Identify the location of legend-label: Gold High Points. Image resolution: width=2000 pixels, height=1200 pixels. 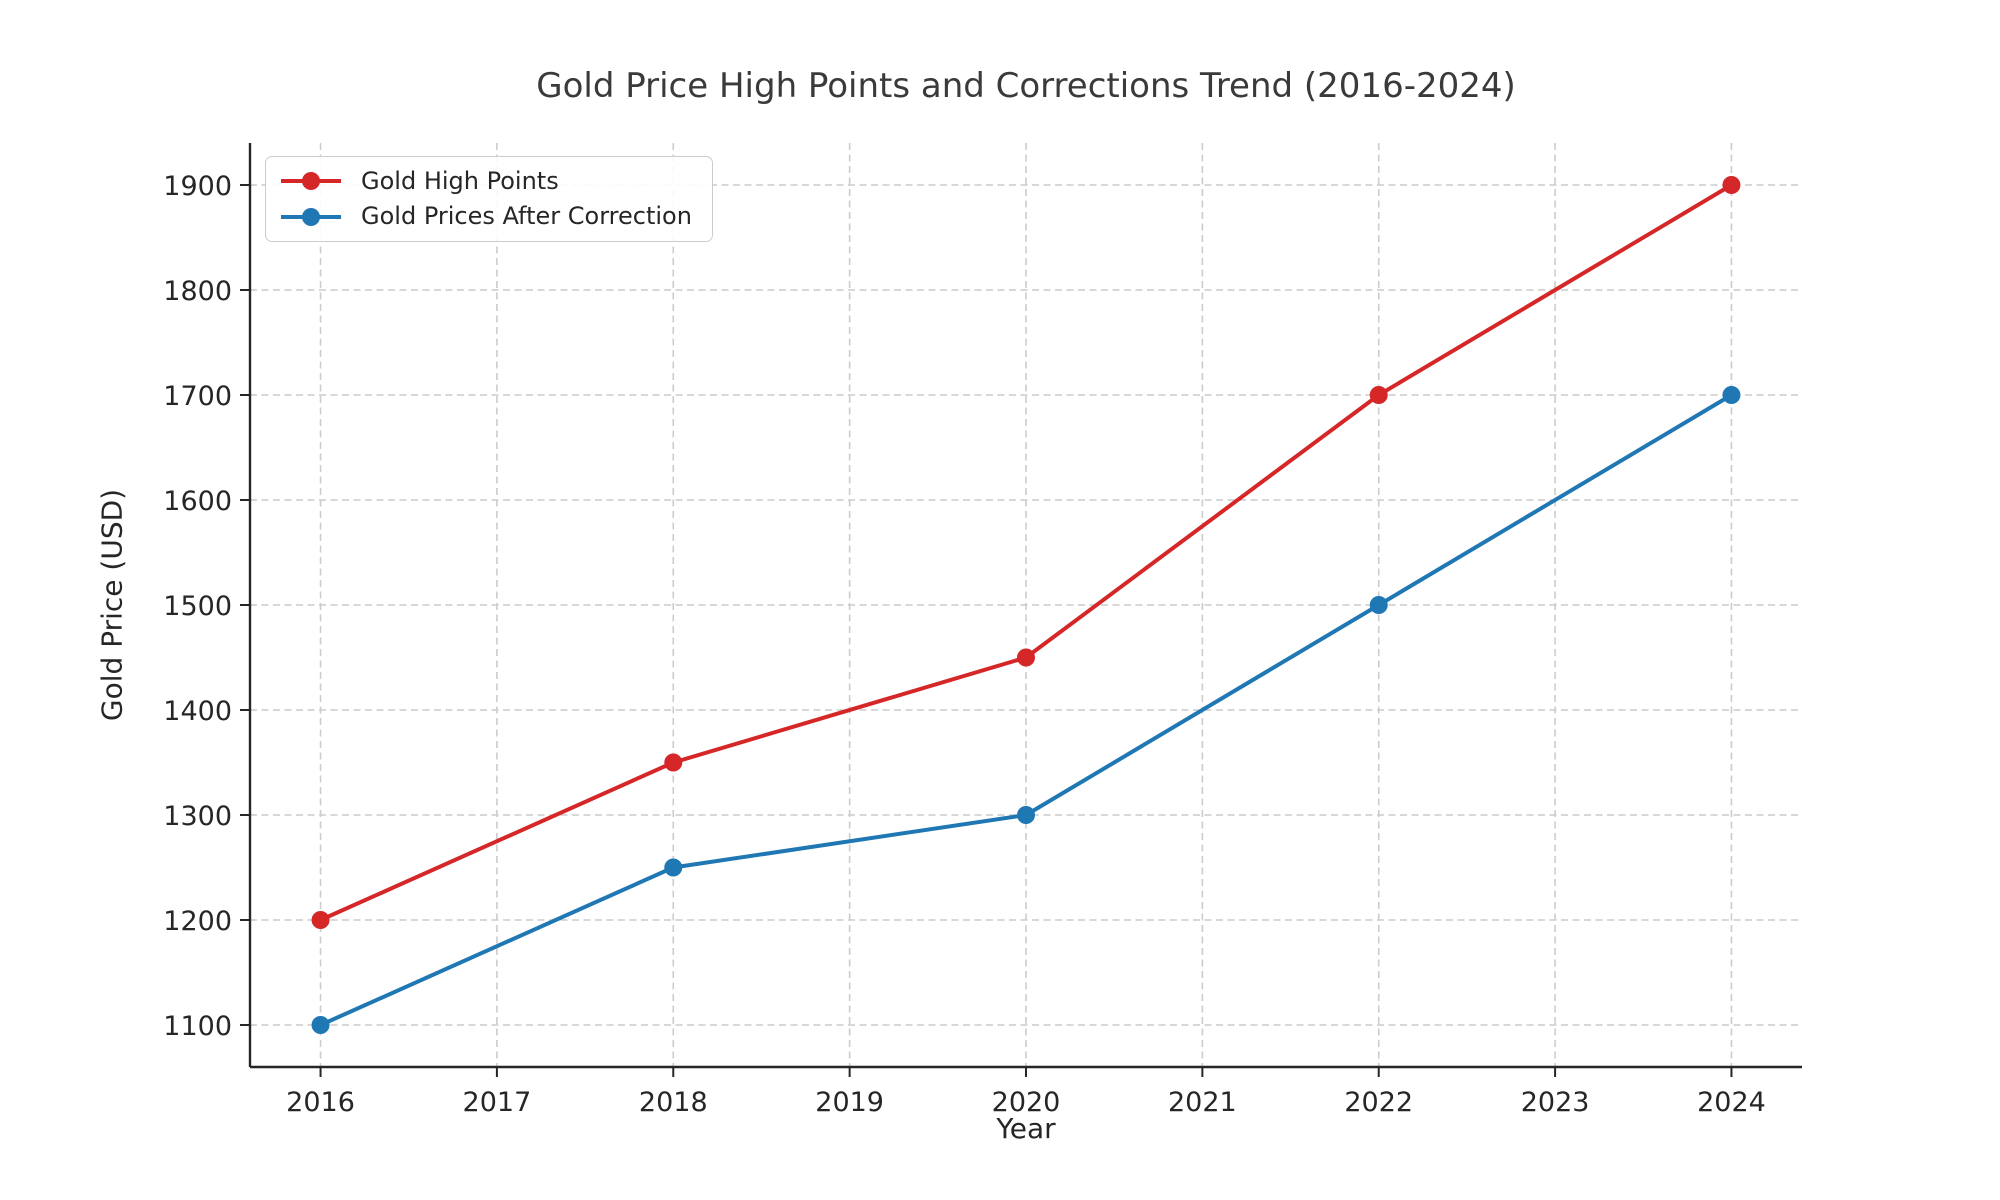
(460, 181).